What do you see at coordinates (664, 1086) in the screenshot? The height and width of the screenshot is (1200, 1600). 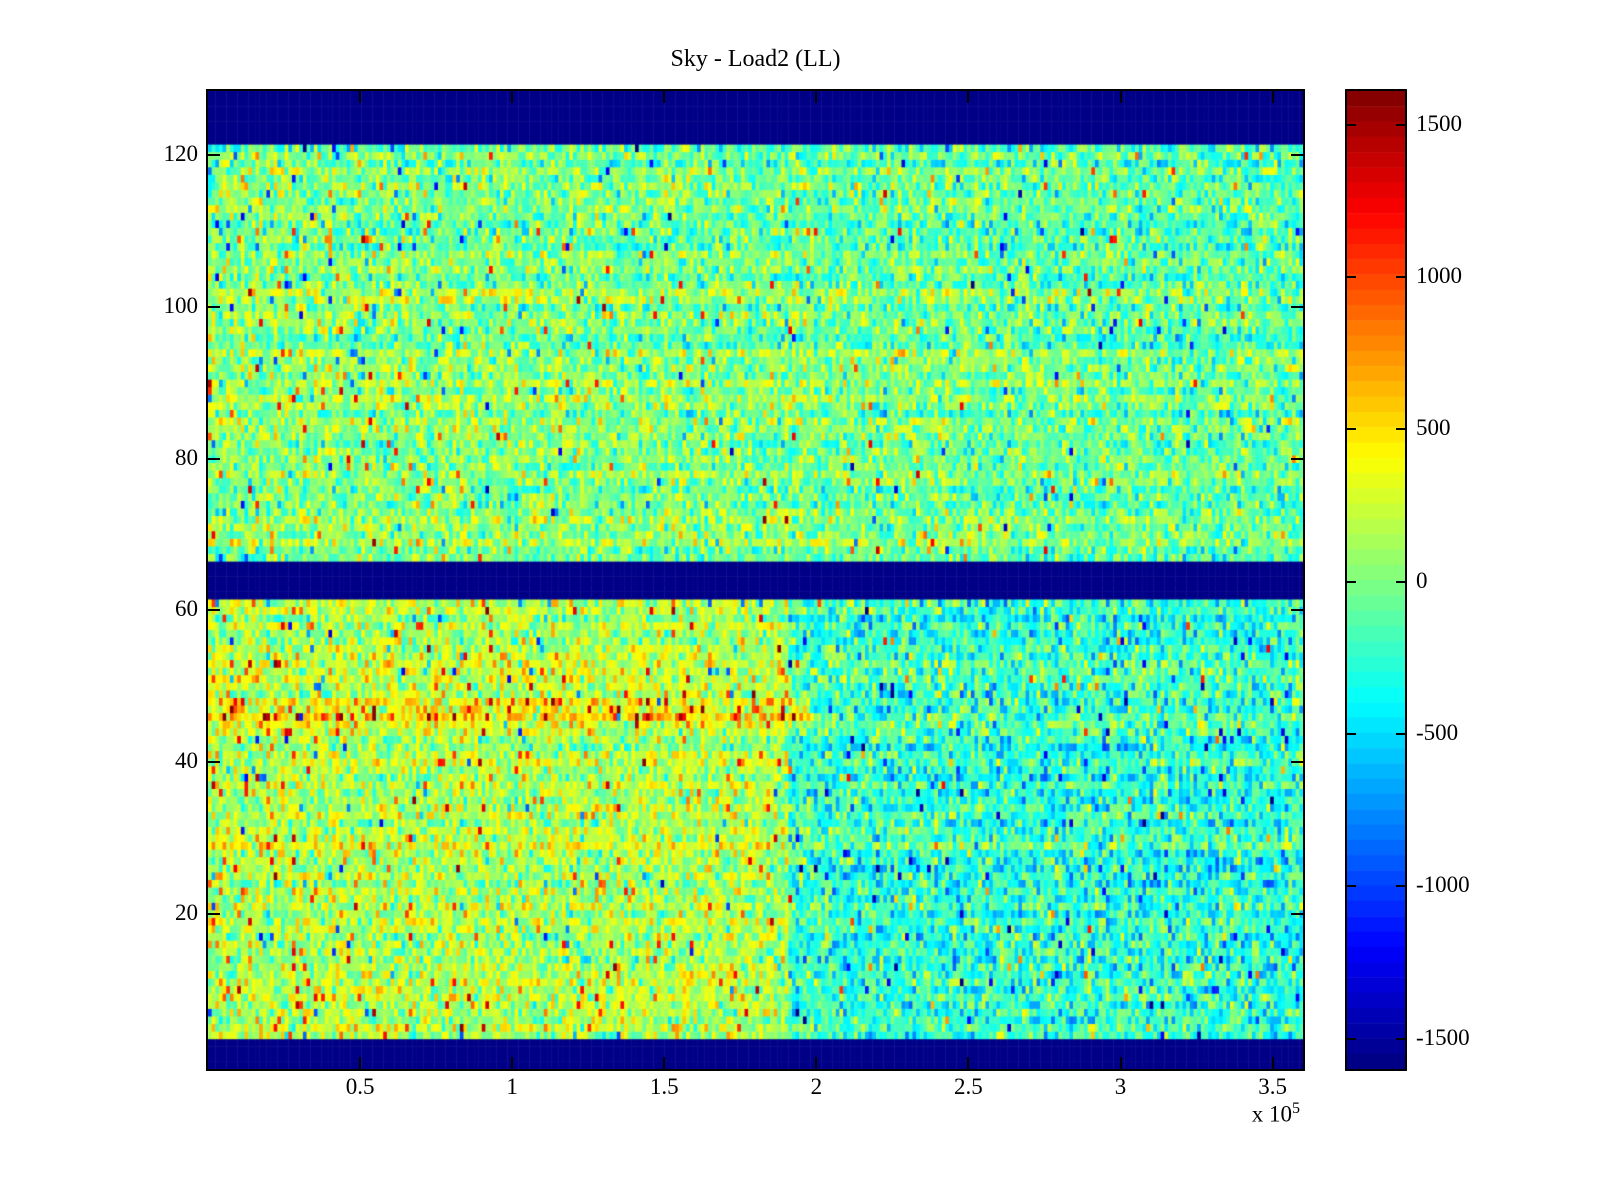 I see `x-tick-label: 1.5` at bounding box center [664, 1086].